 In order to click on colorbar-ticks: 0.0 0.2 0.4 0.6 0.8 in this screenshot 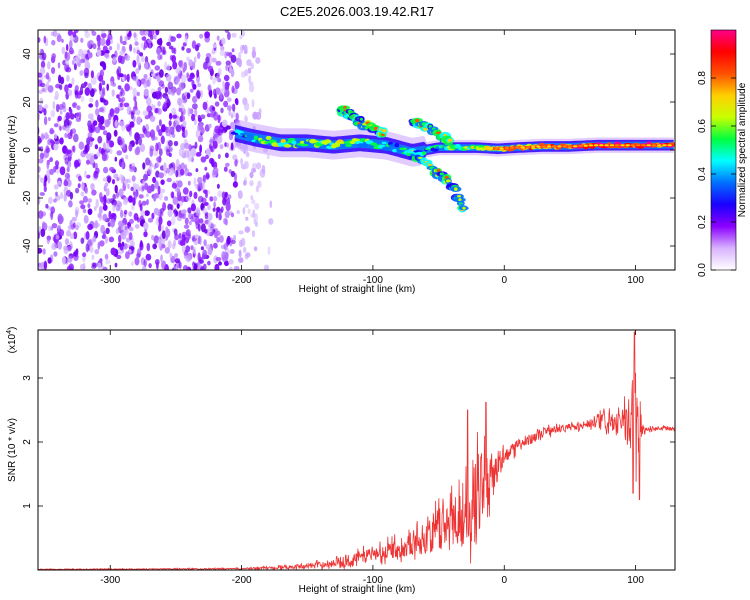, I will do `click(716, 174)`.